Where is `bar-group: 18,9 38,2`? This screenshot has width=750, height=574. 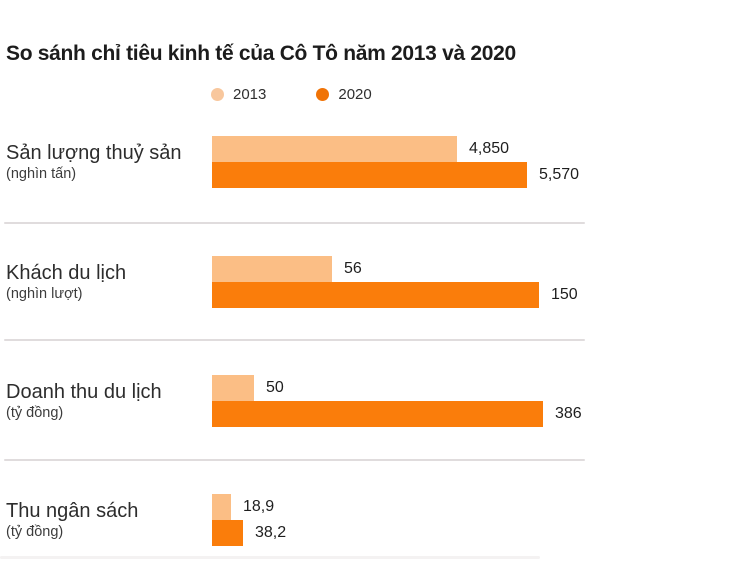 bar-group: 18,9 38,2 is located at coordinates (249, 520).